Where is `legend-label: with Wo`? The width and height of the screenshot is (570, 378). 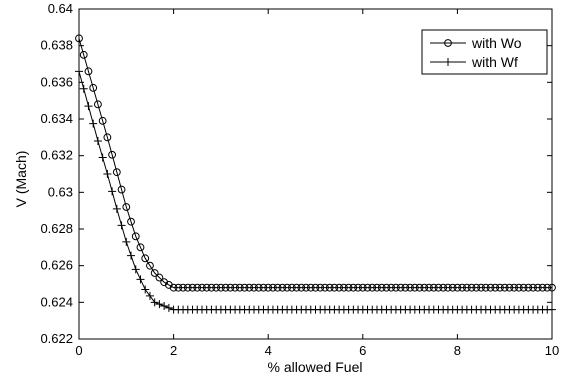 legend-label: with Wo is located at coordinates (496, 43).